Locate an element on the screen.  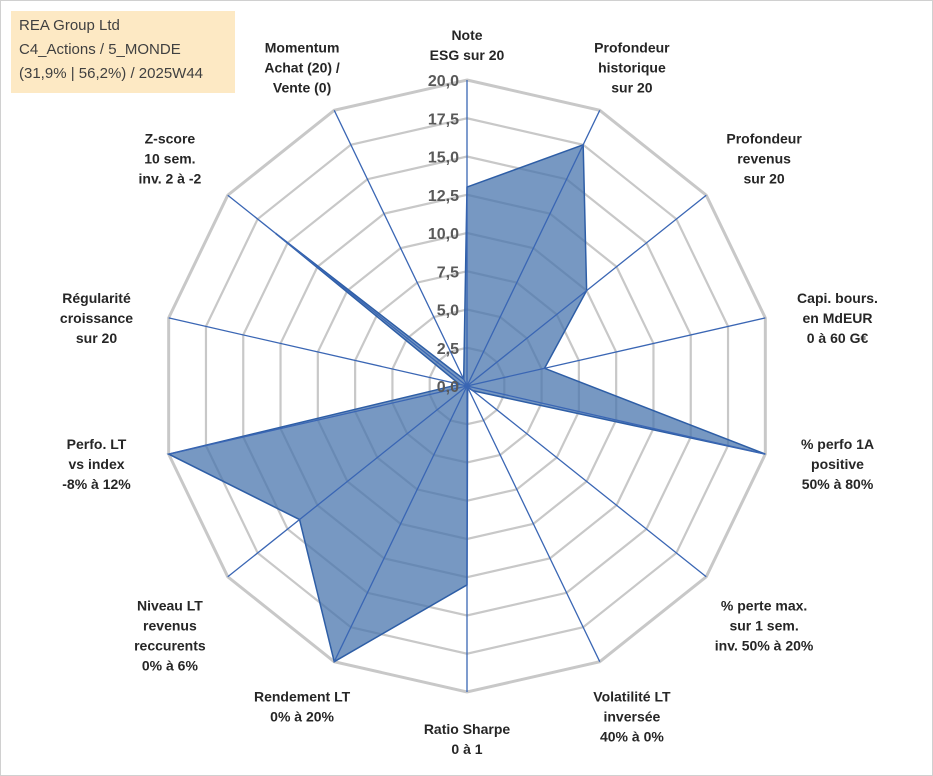
axis-label: Régularité croissance sur 20 is located at coordinates (96, 318).